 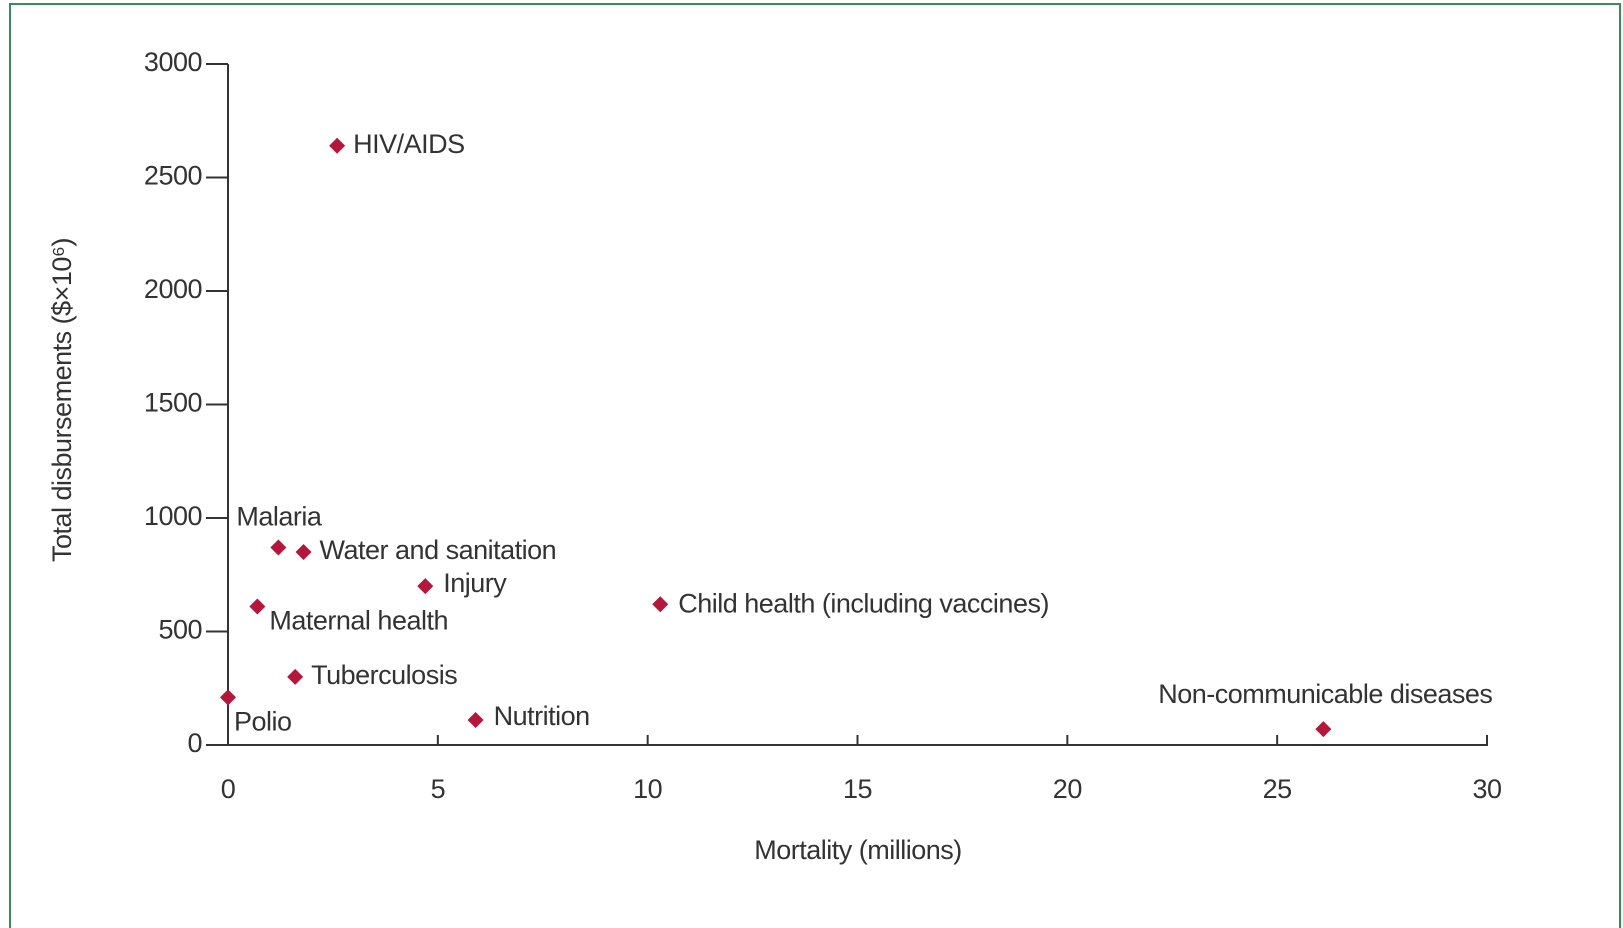 I want to click on y-axis-label: Total disbursements ($×10⁶), so click(x=62, y=400).